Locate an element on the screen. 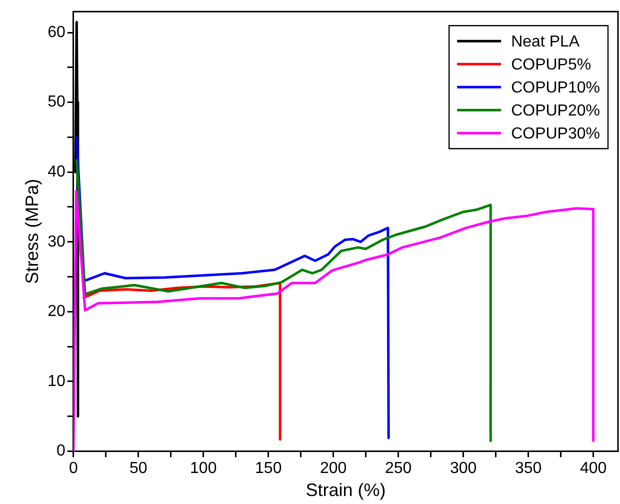 The height and width of the screenshot is (504, 620). y-tick-label: 10 is located at coordinates (57, 381).